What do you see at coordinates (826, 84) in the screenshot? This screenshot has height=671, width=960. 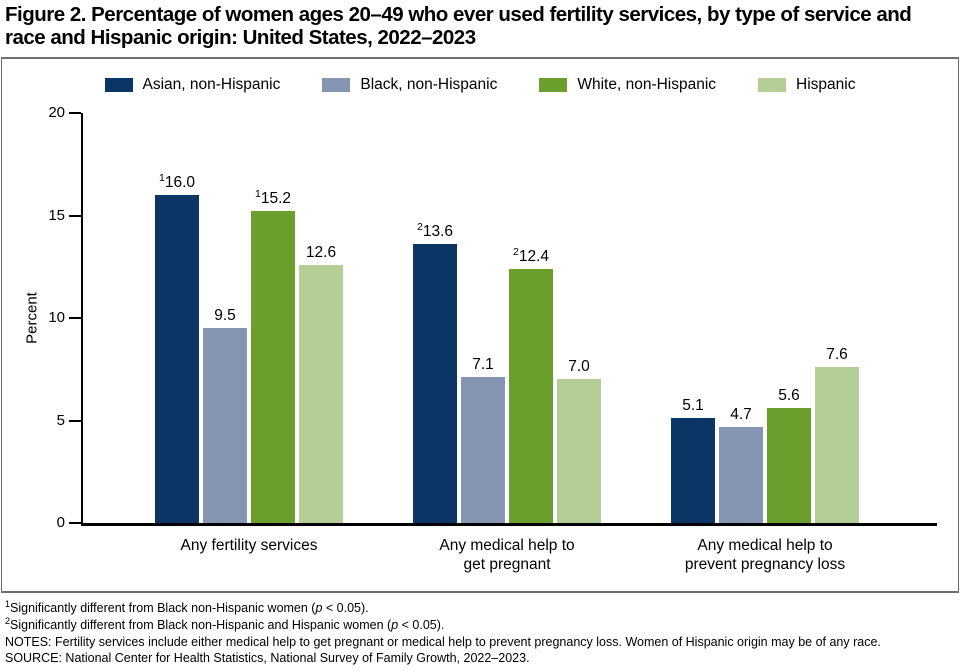 I see `legend-label: Hispanic` at bounding box center [826, 84].